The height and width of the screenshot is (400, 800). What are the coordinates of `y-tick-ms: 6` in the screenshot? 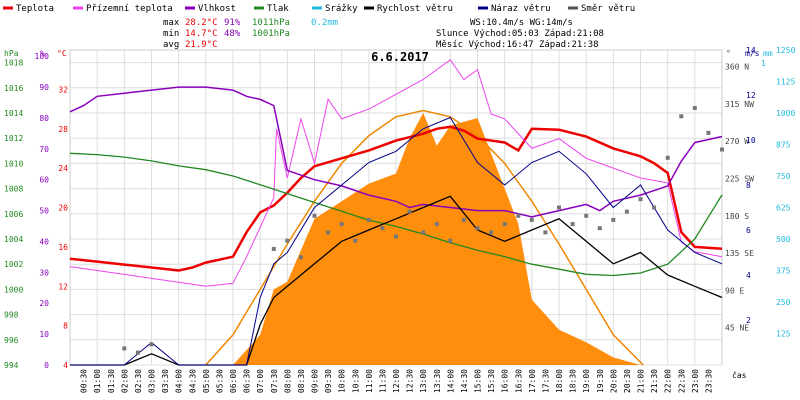 It's located at (748, 230).